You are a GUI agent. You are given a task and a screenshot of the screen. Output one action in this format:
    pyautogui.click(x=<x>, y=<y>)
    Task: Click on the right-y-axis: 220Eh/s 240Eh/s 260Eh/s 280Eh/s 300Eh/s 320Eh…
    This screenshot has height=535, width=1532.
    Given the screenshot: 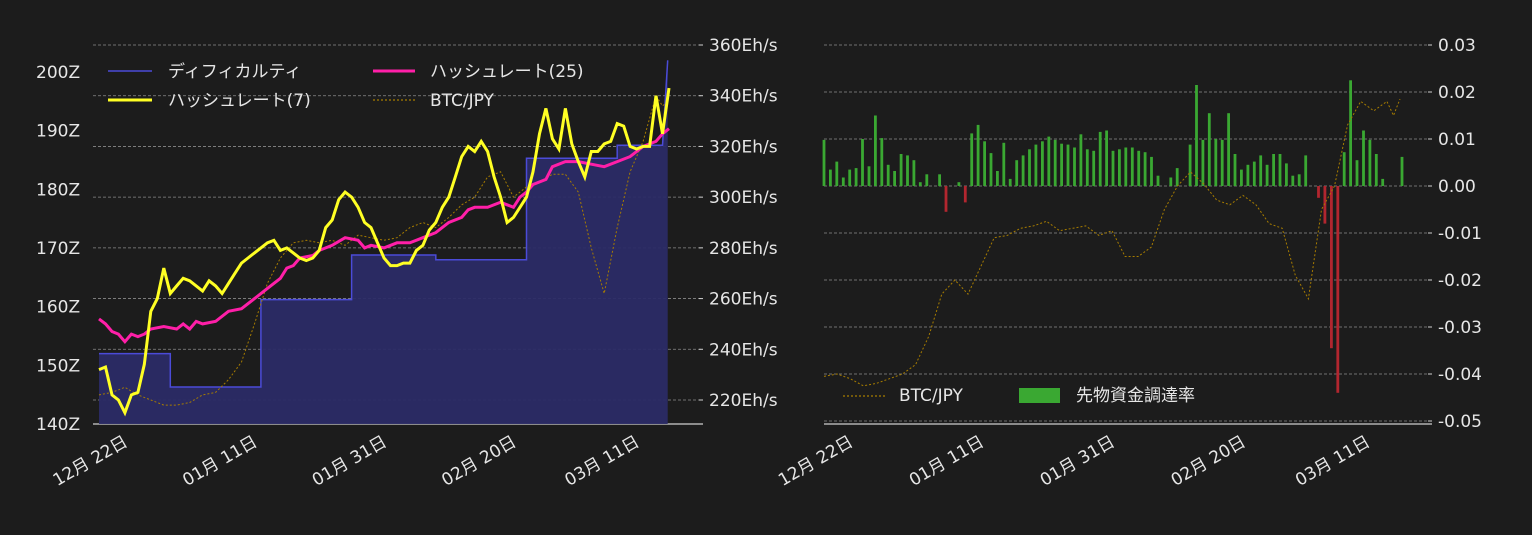 What is the action you would take?
    pyautogui.click(x=738, y=223)
    